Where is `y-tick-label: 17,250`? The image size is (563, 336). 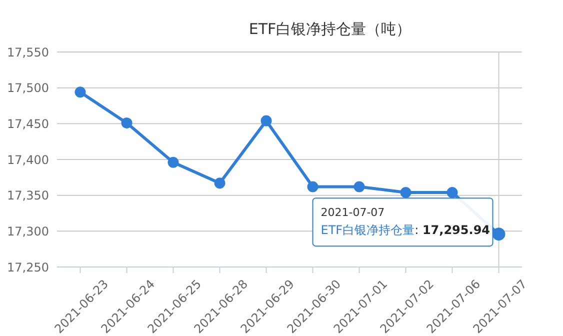
y-tick-label: 17,250 is located at coordinates (28, 267).